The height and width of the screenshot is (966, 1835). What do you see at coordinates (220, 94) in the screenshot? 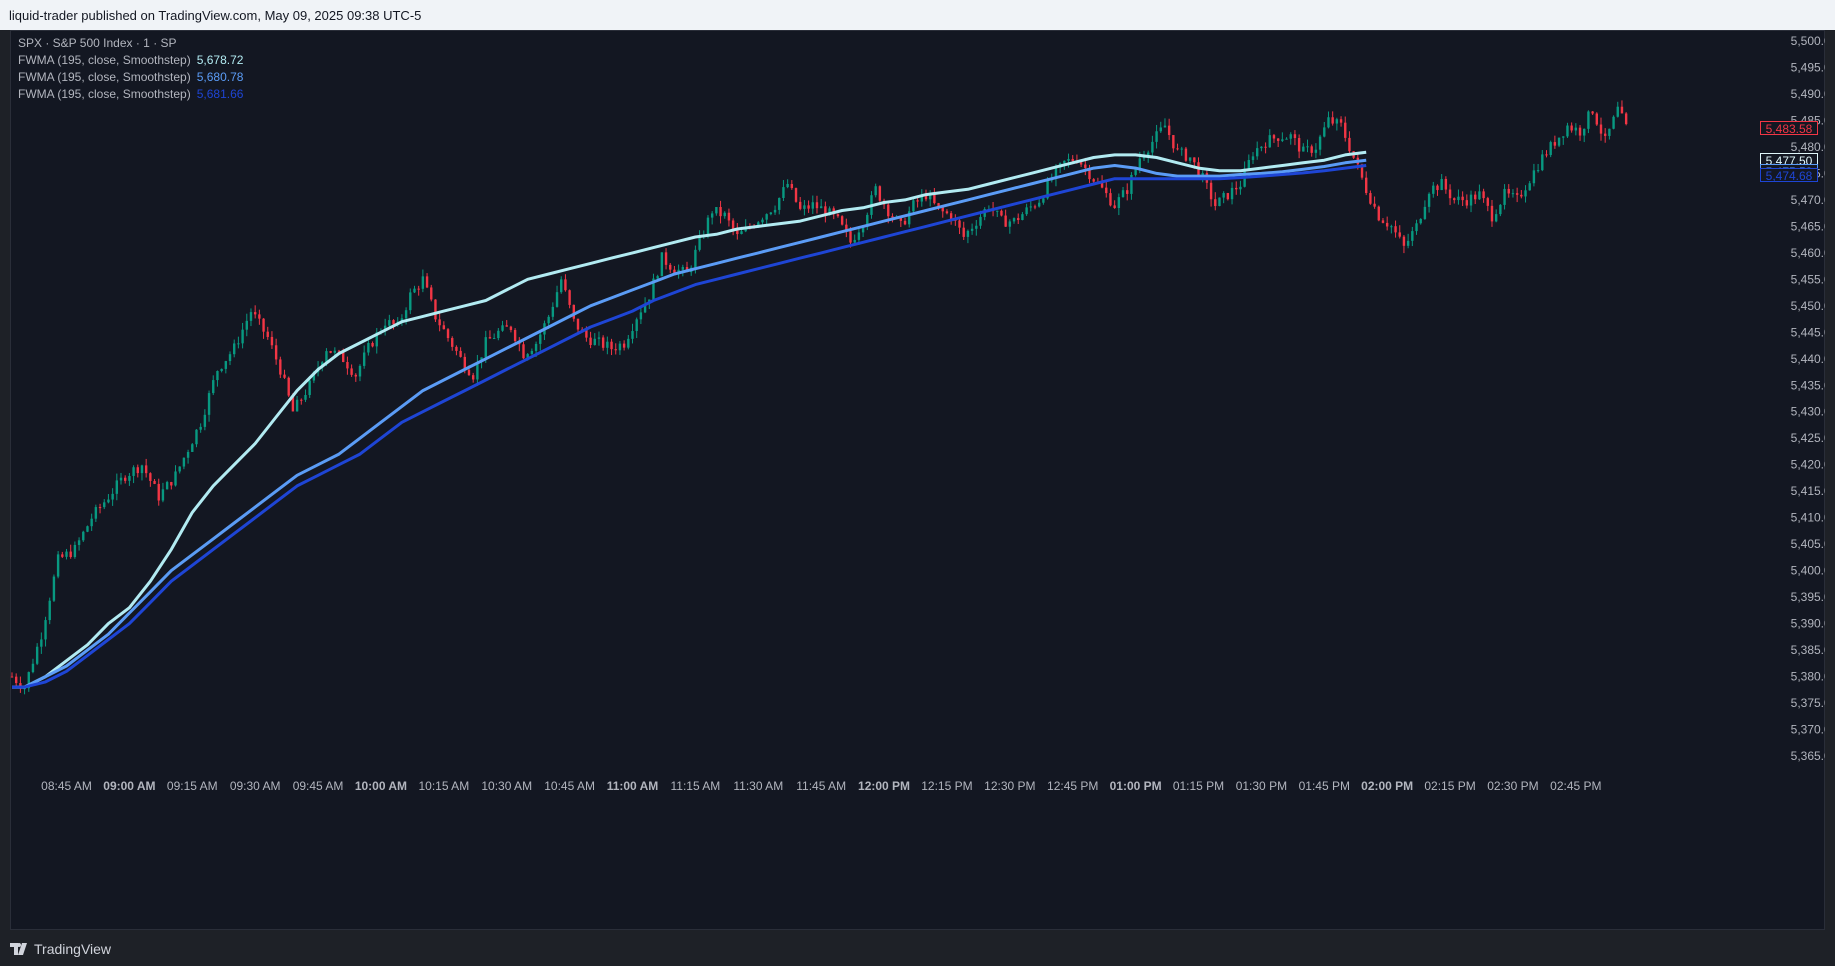
I see `indicator-value: 5,681.66` at bounding box center [220, 94].